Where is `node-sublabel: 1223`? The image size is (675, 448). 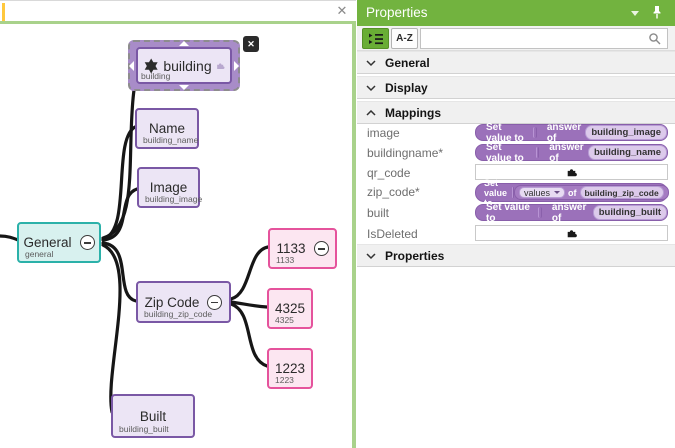
node-sublabel: 1223 is located at coordinates (284, 380).